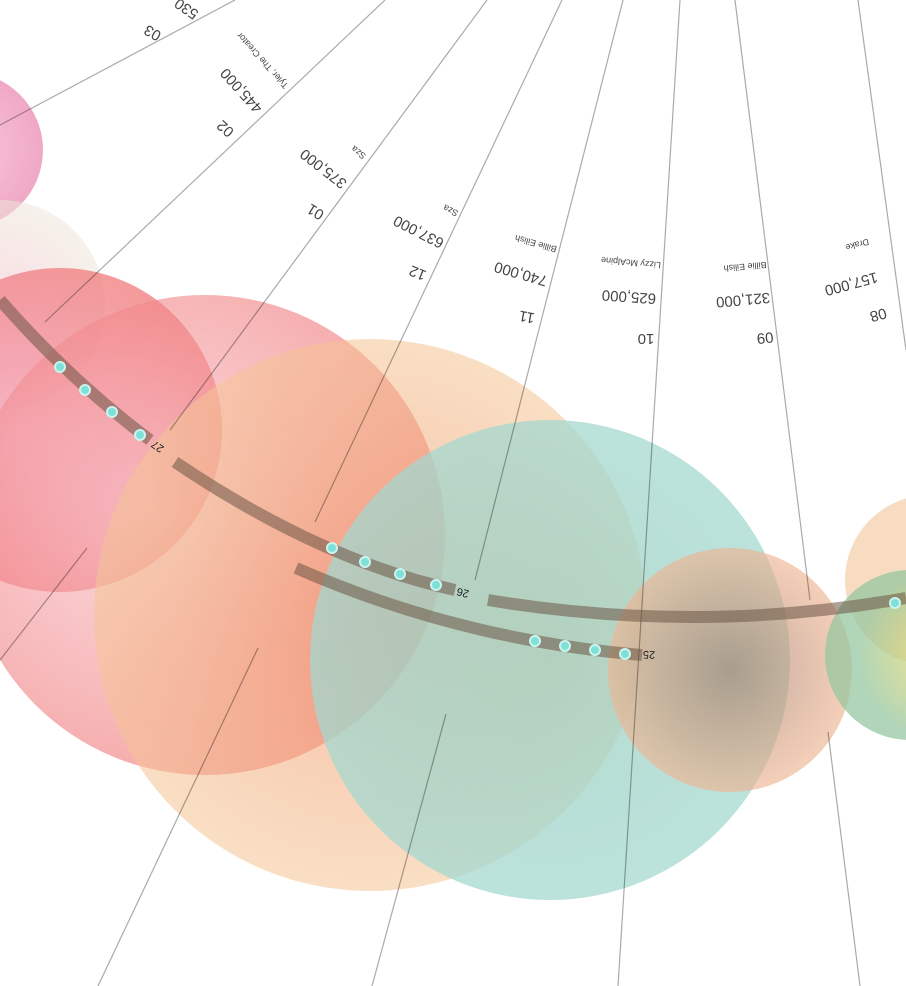  Describe the element at coordinates (315, 211) in the screenshot. I see `month-label: 01` at that location.